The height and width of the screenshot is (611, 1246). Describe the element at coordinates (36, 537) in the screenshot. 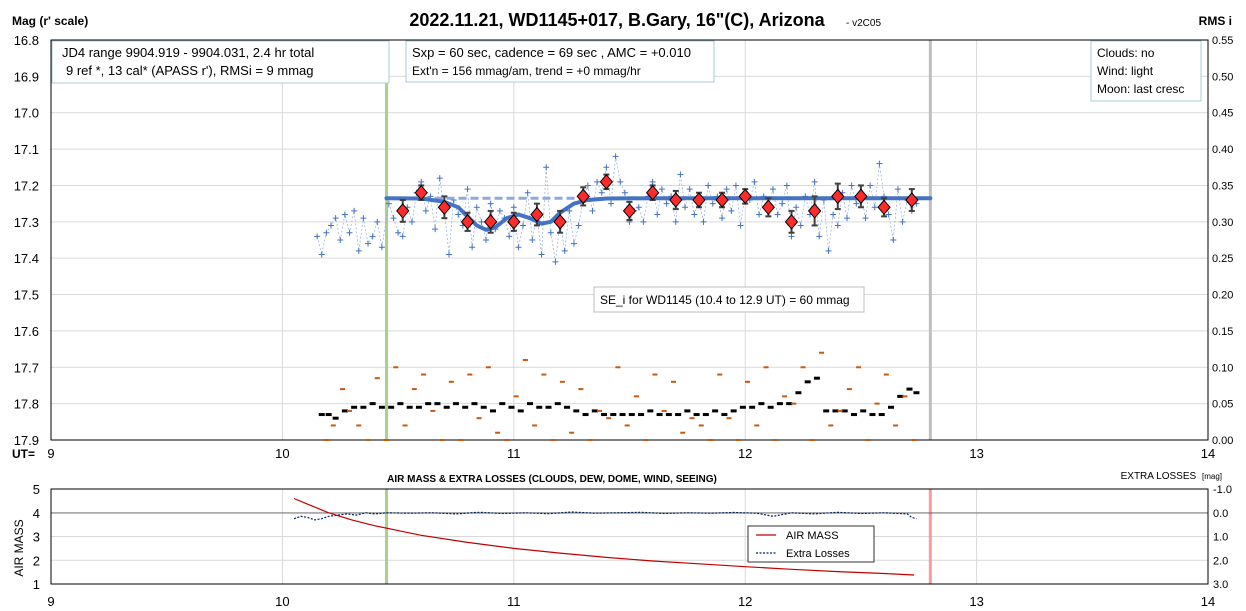

I see `airmass-y-tick-left: 3` at that location.